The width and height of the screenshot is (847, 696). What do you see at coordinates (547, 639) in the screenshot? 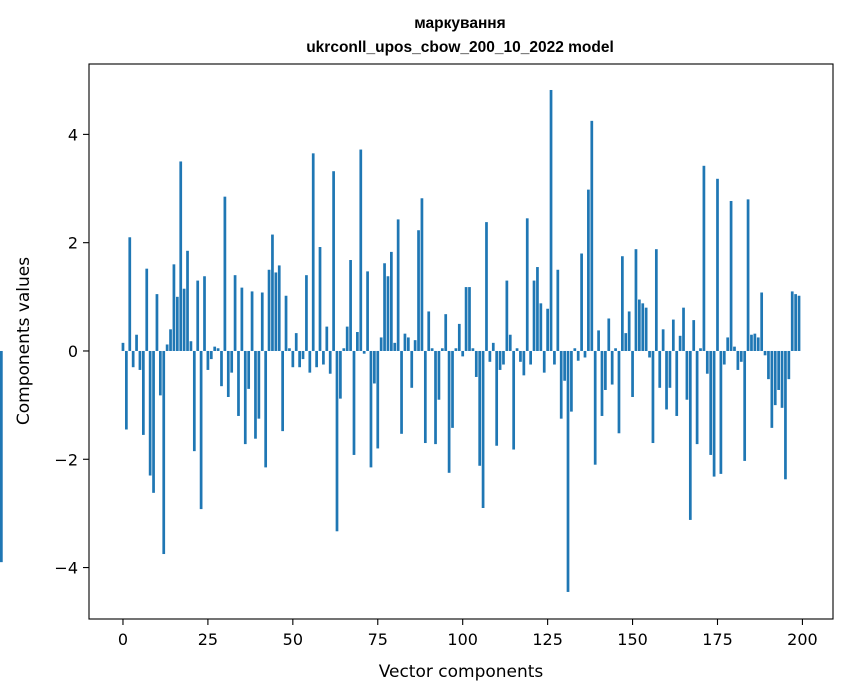
I see `x-tick-label: 125` at bounding box center [547, 639].